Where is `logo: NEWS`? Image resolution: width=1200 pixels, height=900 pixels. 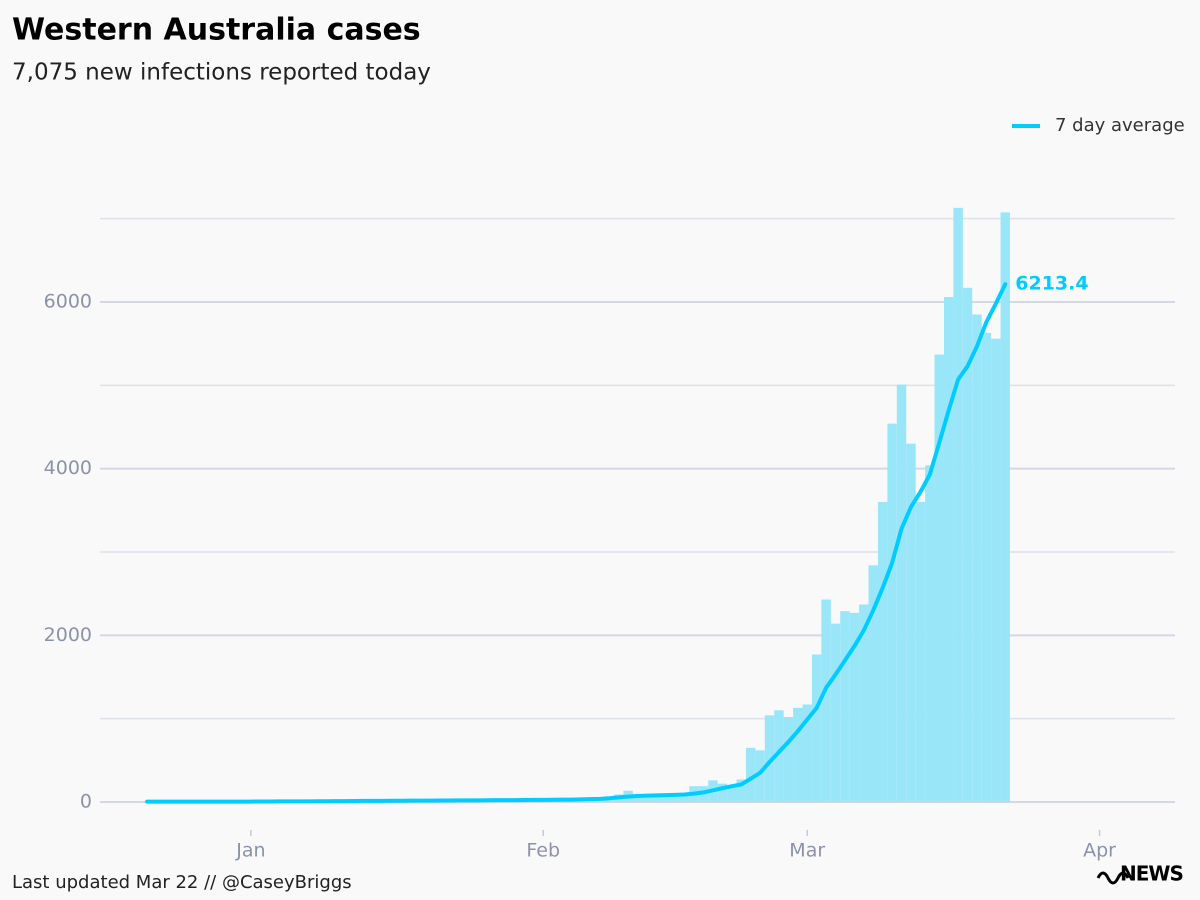
logo: NEWS is located at coordinates (1140, 874).